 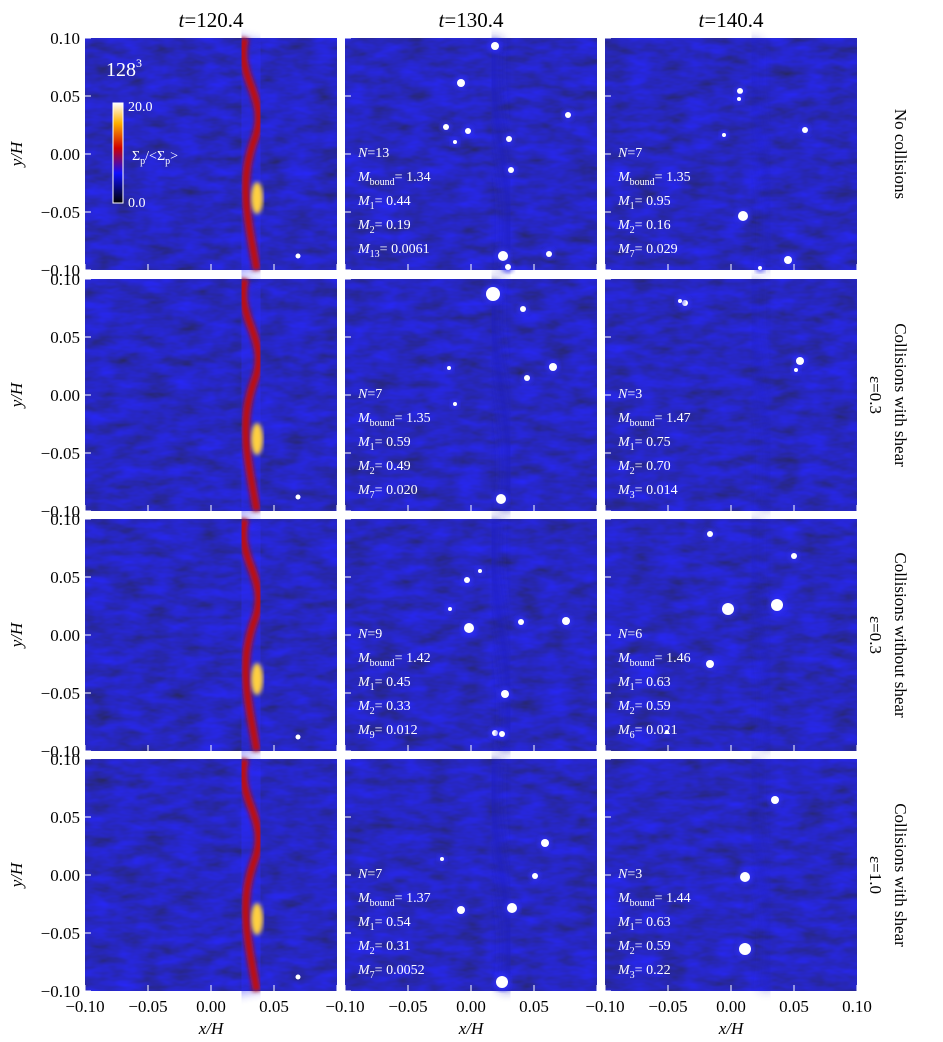 What do you see at coordinates (374, 634) in the screenshot?
I see `text-part: =9` at bounding box center [374, 634].